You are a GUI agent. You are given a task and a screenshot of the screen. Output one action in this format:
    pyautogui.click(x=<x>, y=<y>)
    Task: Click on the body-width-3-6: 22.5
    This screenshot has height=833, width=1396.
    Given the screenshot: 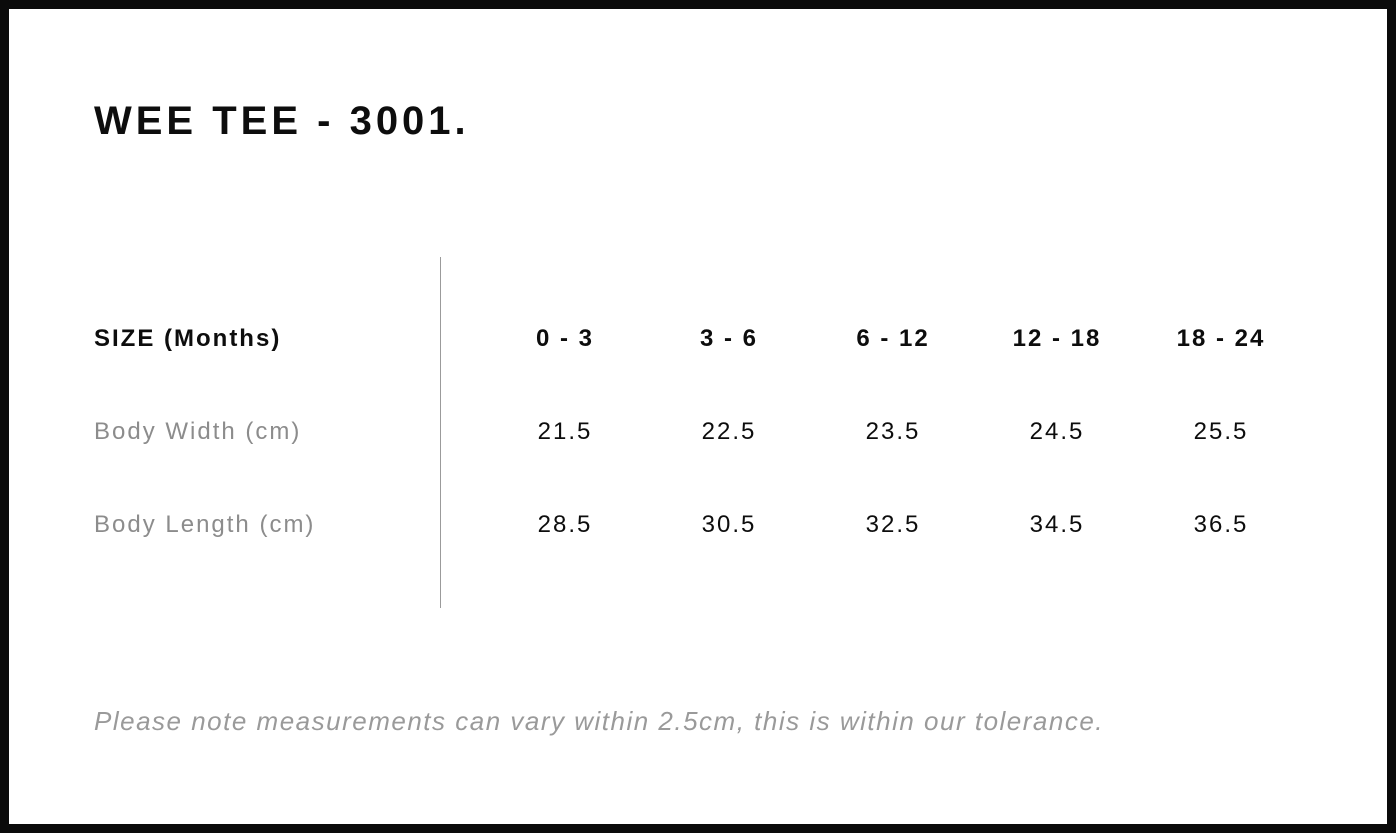 What is the action you would take?
    pyautogui.click(x=729, y=432)
    